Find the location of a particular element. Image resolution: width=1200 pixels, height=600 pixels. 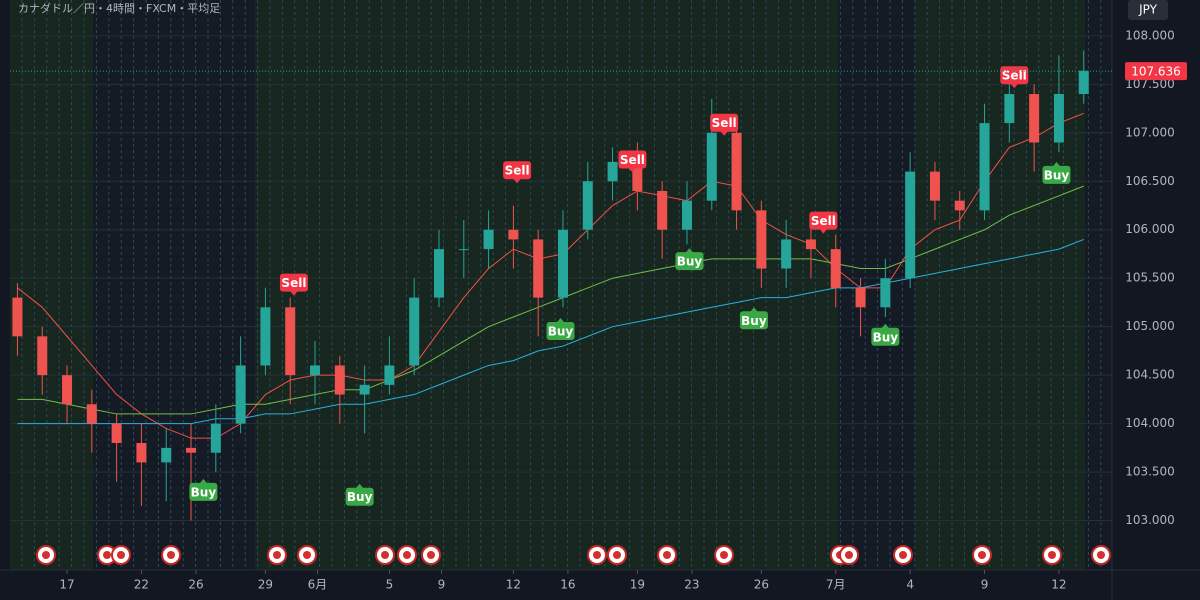

y-tick-label: 107.000 is located at coordinates (1150, 132).